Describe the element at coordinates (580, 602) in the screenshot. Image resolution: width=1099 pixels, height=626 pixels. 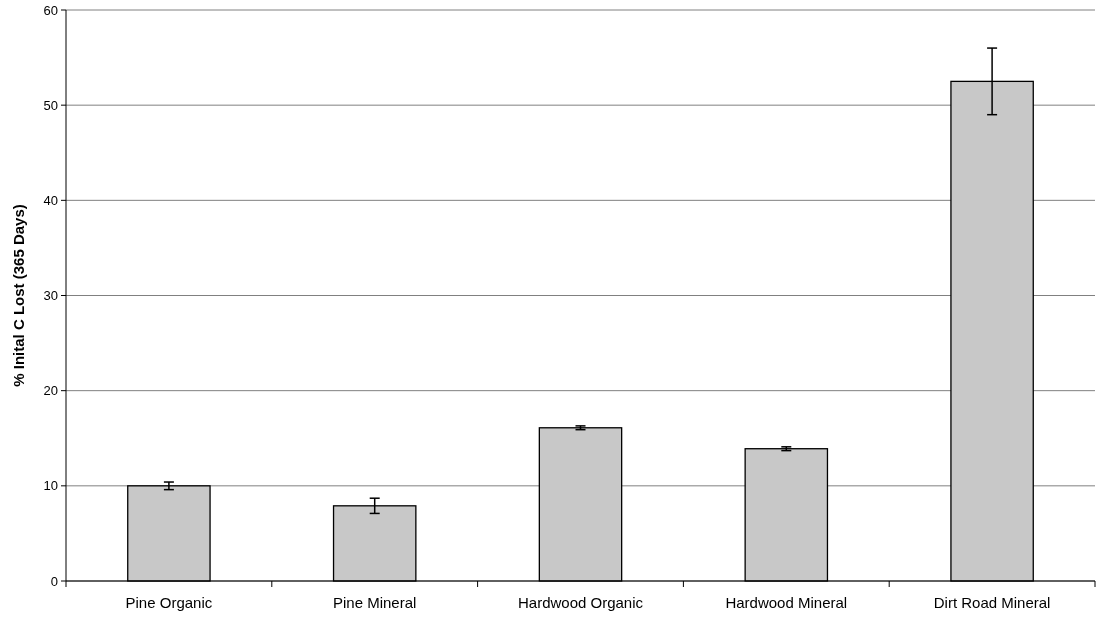
I see `x-tick-label: Hardwood Organic` at that location.